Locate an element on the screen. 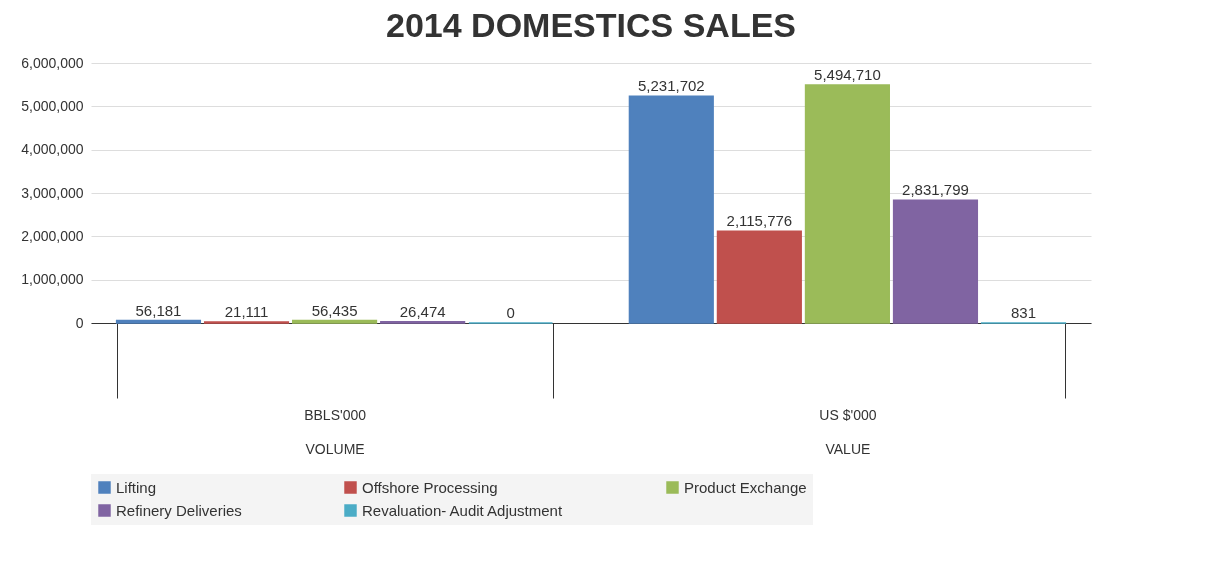  data-label: 831 is located at coordinates (1024, 312).